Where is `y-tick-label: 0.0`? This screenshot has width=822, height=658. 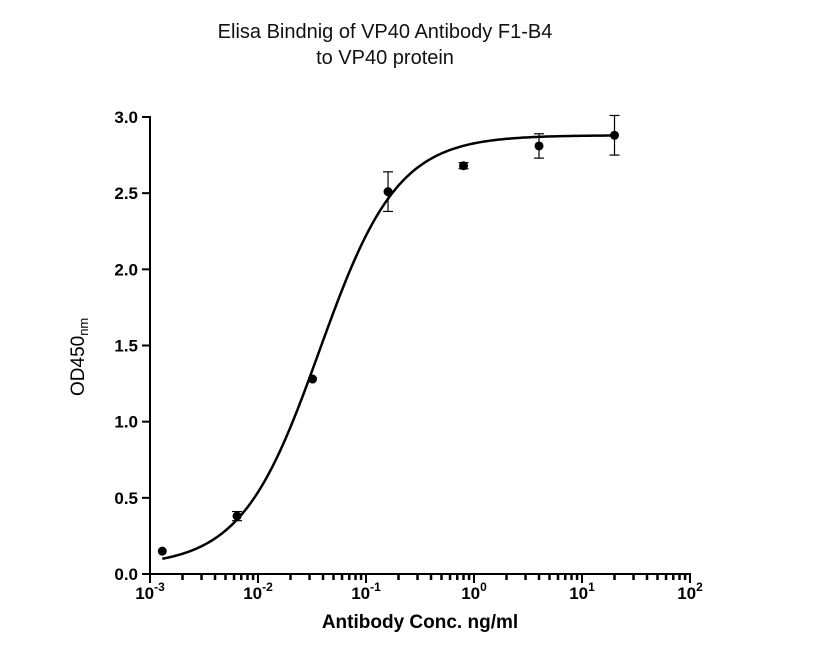 y-tick-label: 0.0 is located at coordinates (126, 574).